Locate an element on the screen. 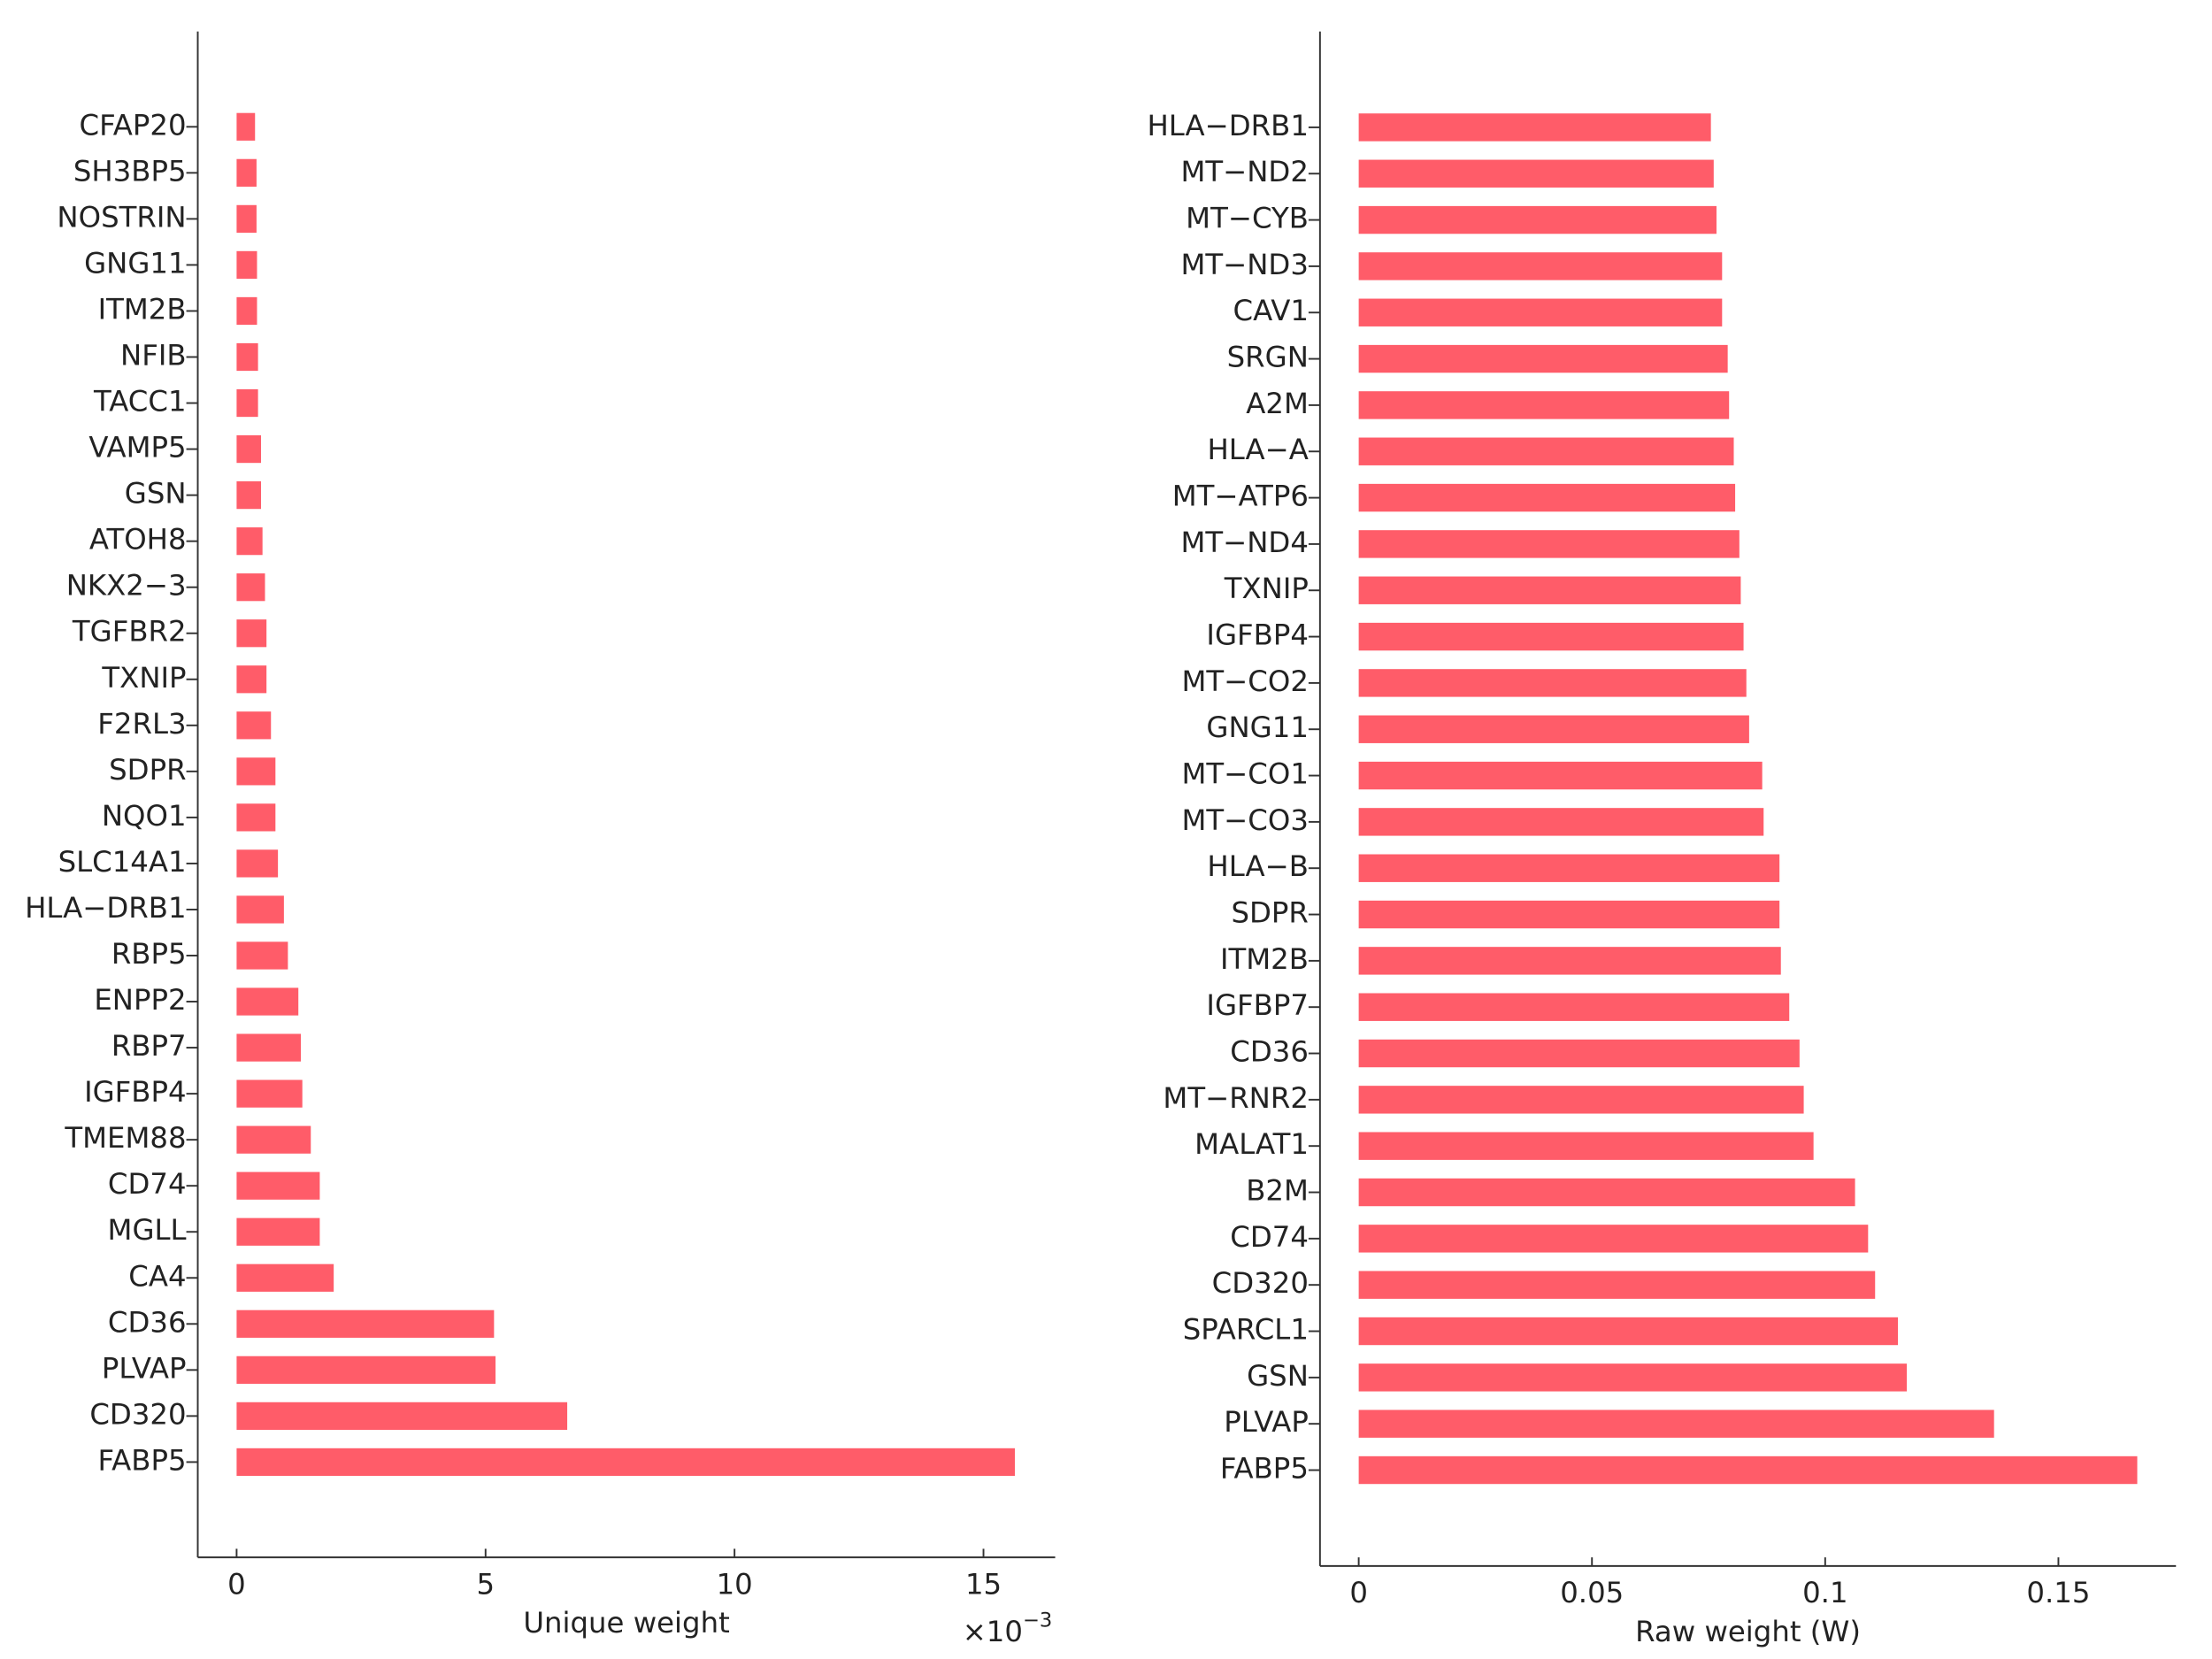 This screenshot has height=1659, width=2212. x-tick-label: 10 is located at coordinates (735, 1584).